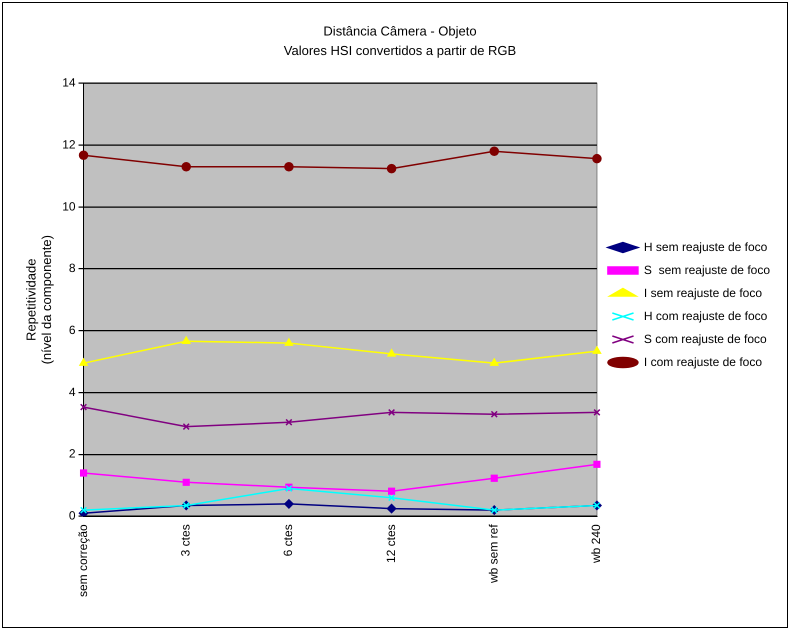  Describe the element at coordinates (596, 544) in the screenshot. I see `x-tick-label: wb 240` at that location.